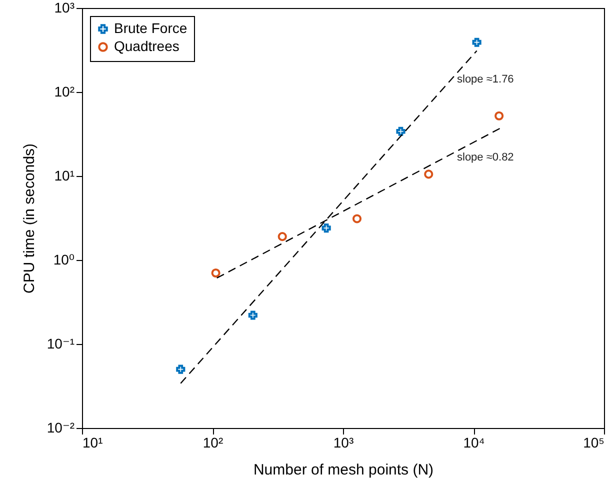 The height and width of the screenshot is (492, 612). What do you see at coordinates (485, 157) in the screenshot?
I see `annotation: slope ≈0.82` at bounding box center [485, 157].